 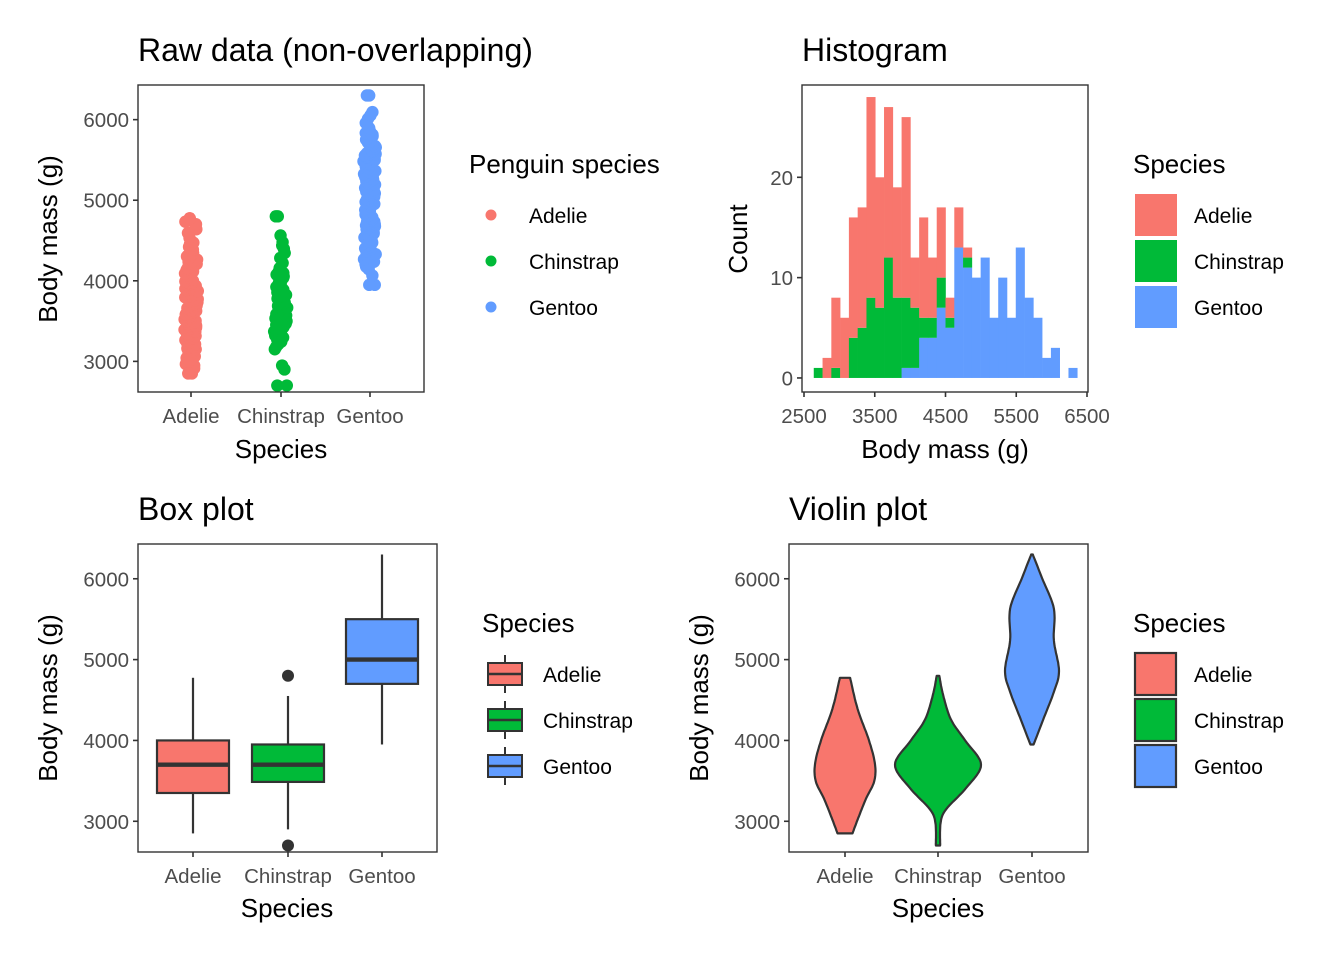 What do you see at coordinates (1228, 767) in the screenshot?
I see `legend-label: Gentoo` at bounding box center [1228, 767].